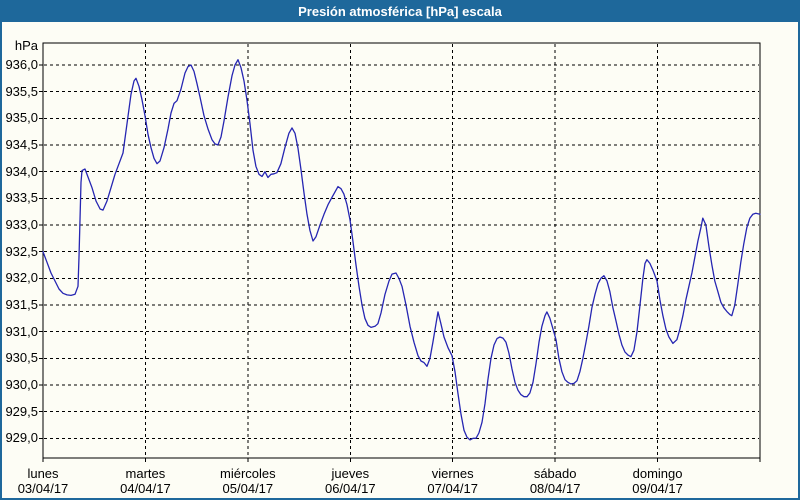 The width and height of the screenshot is (800, 500). What do you see at coordinates (452, 488) in the screenshot?
I see `x-tick-date: 07/04/17` at bounding box center [452, 488].